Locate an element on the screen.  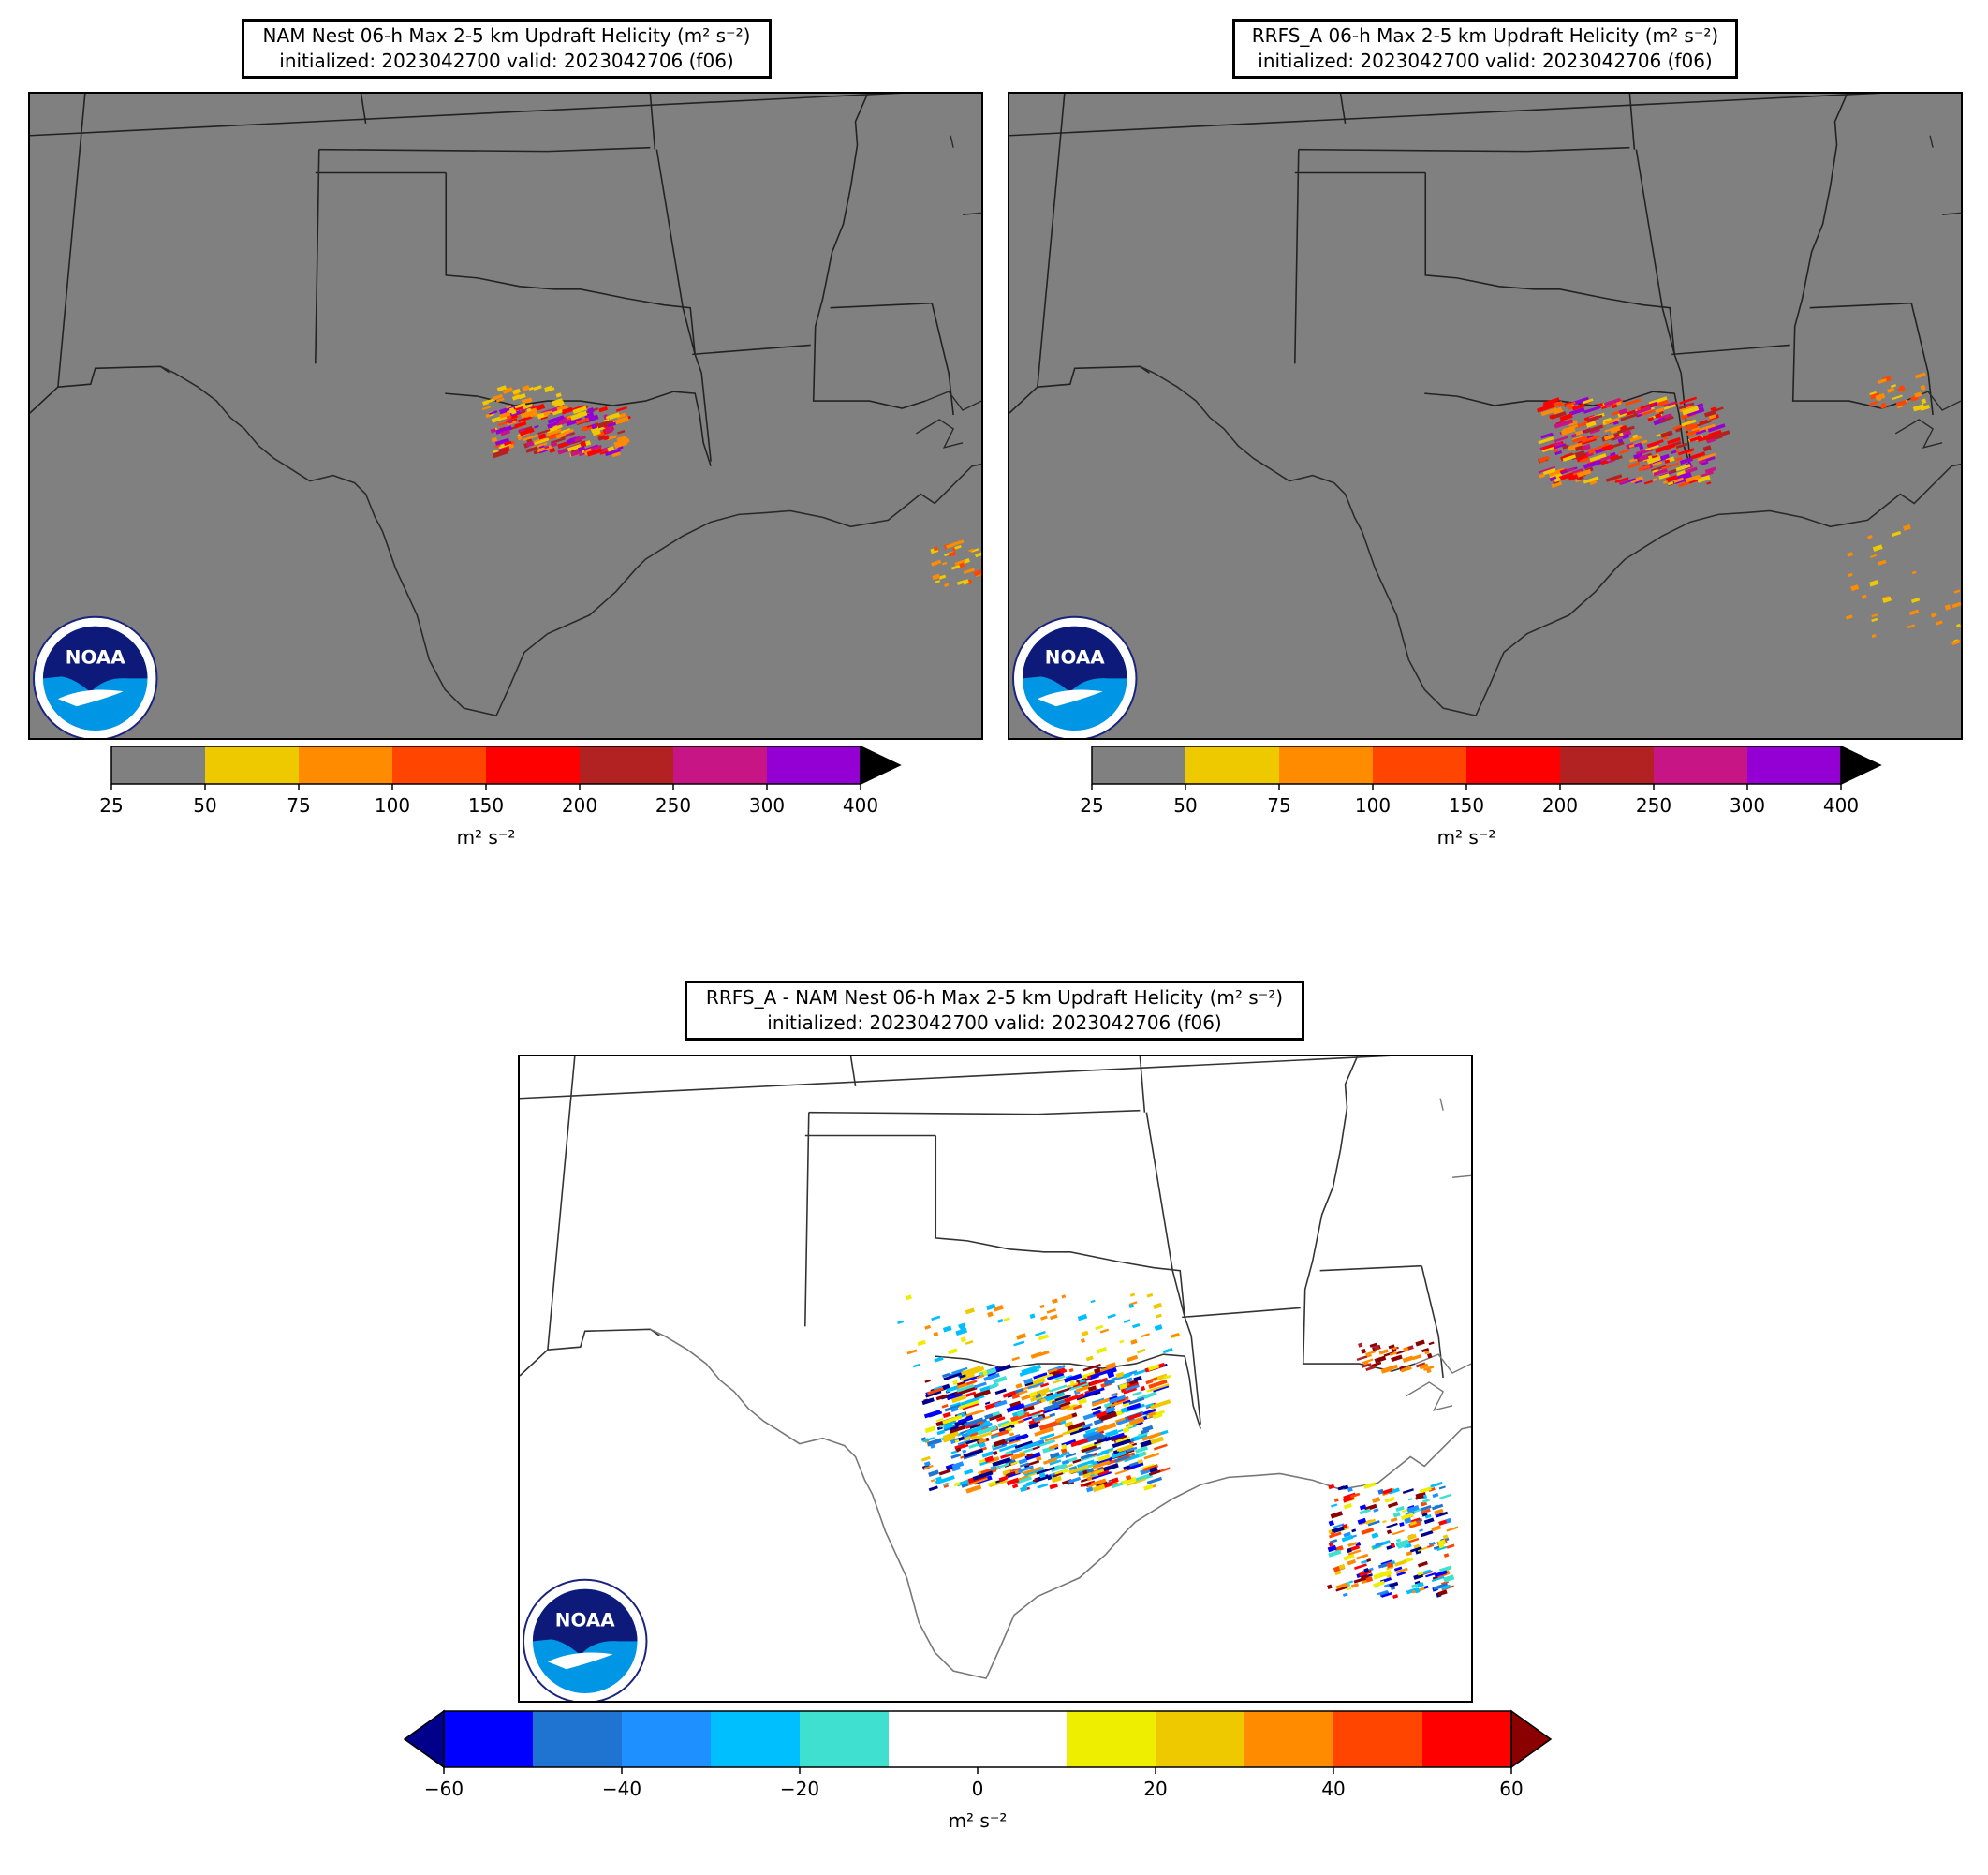
colorbar-tick-label: 20 is located at coordinates (1155, 1789).